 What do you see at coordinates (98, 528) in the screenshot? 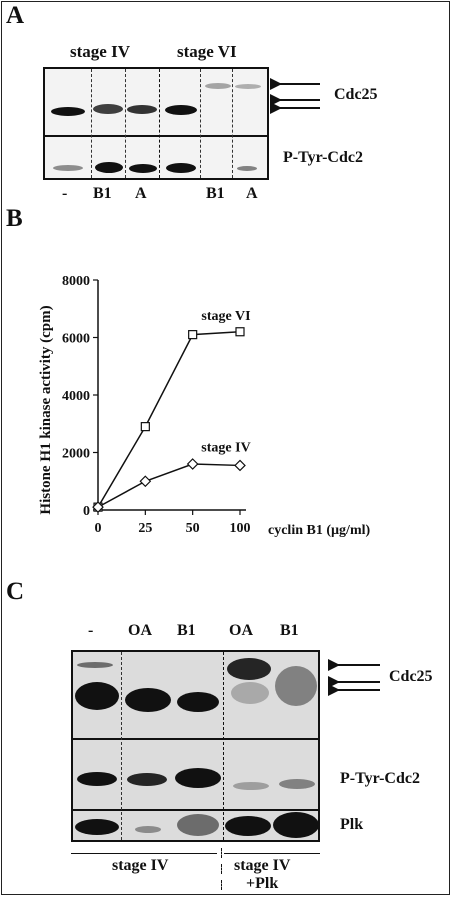
I see `chart-x-tick-label: 0` at bounding box center [98, 528].